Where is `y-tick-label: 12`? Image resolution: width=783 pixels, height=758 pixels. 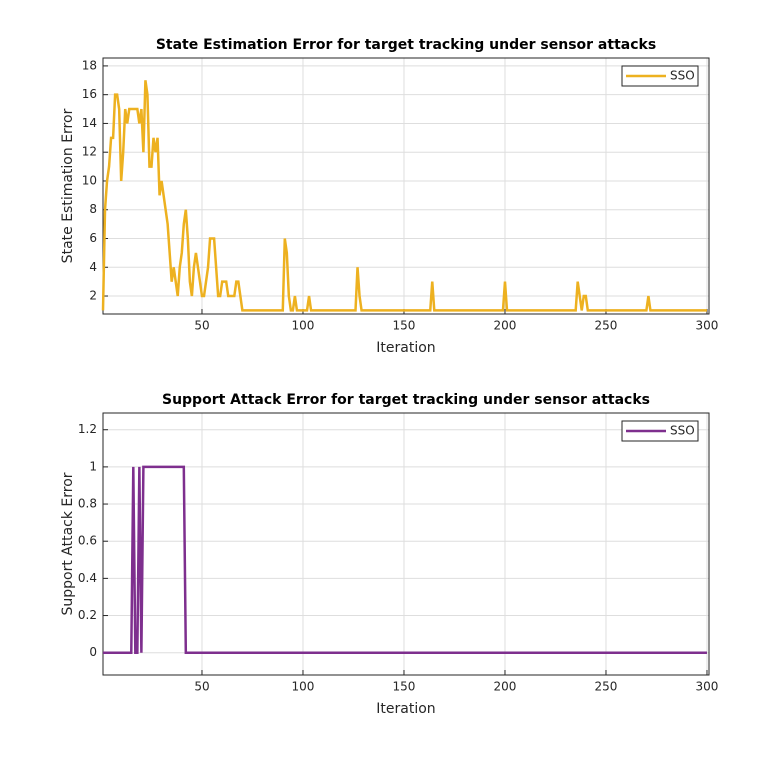
y-tick-label: 12 is located at coordinates (89, 152).